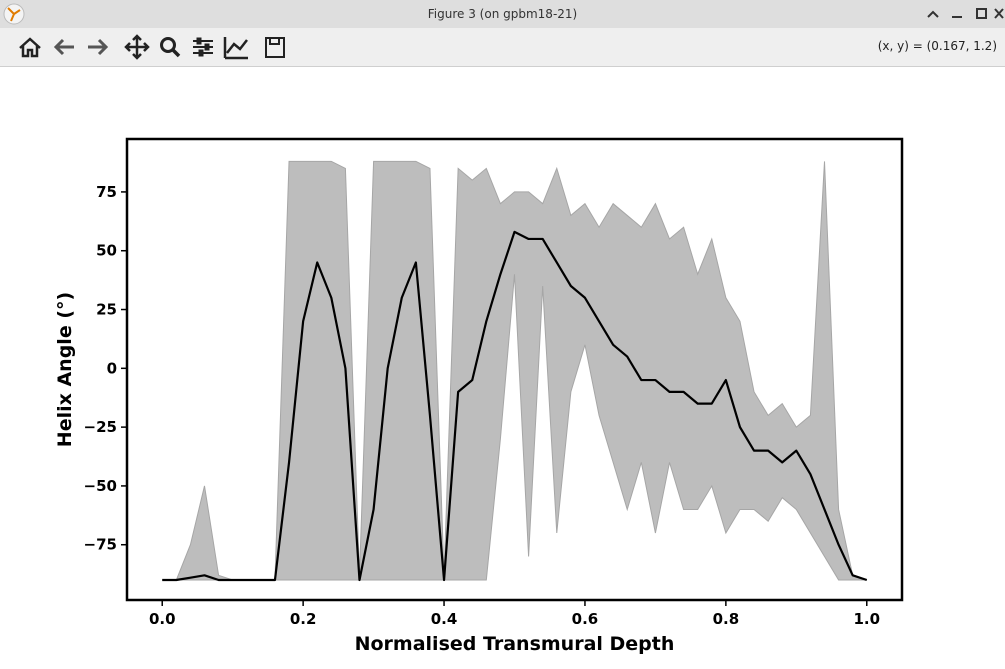 This screenshot has height=669, width=1005. What do you see at coordinates (106, 192) in the screenshot?
I see `y-tick-label: 75` at bounding box center [106, 192].